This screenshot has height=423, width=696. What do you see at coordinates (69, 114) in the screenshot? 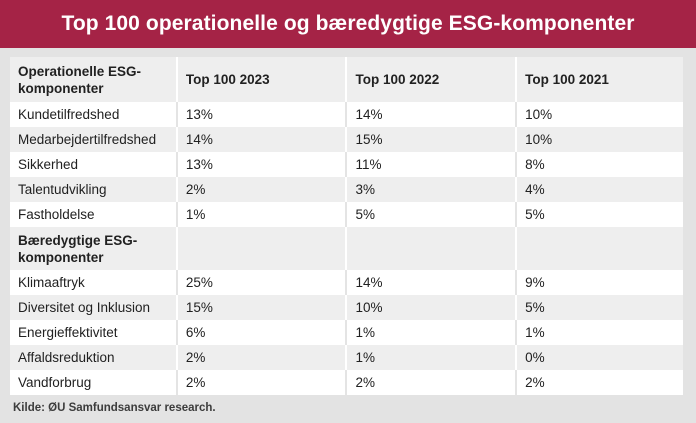
I see `row-label: Kundetilfredshed` at bounding box center [69, 114].